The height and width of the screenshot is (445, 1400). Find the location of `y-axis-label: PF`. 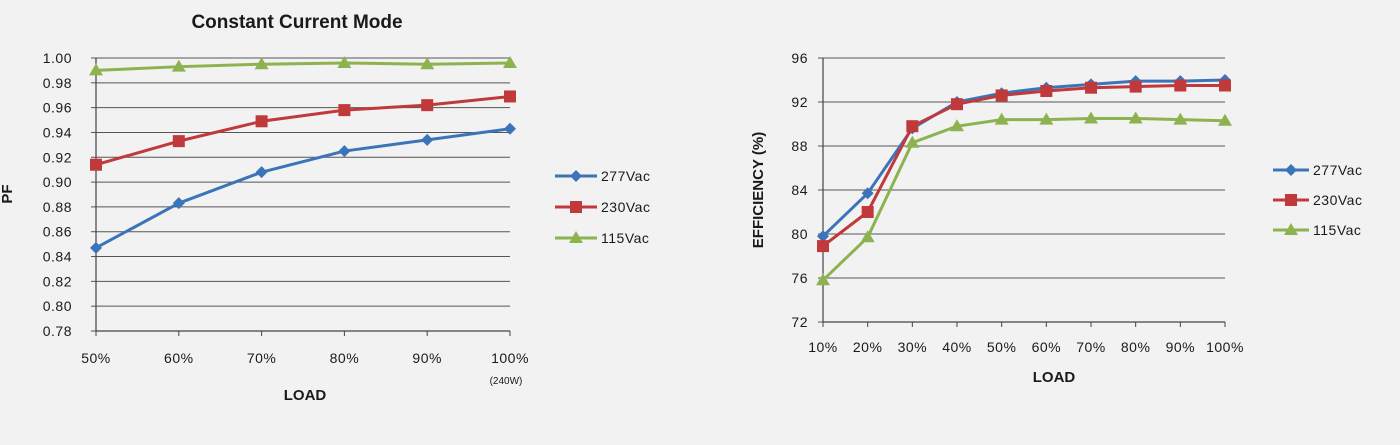

y-axis-label: PF is located at coordinates (8, 193).